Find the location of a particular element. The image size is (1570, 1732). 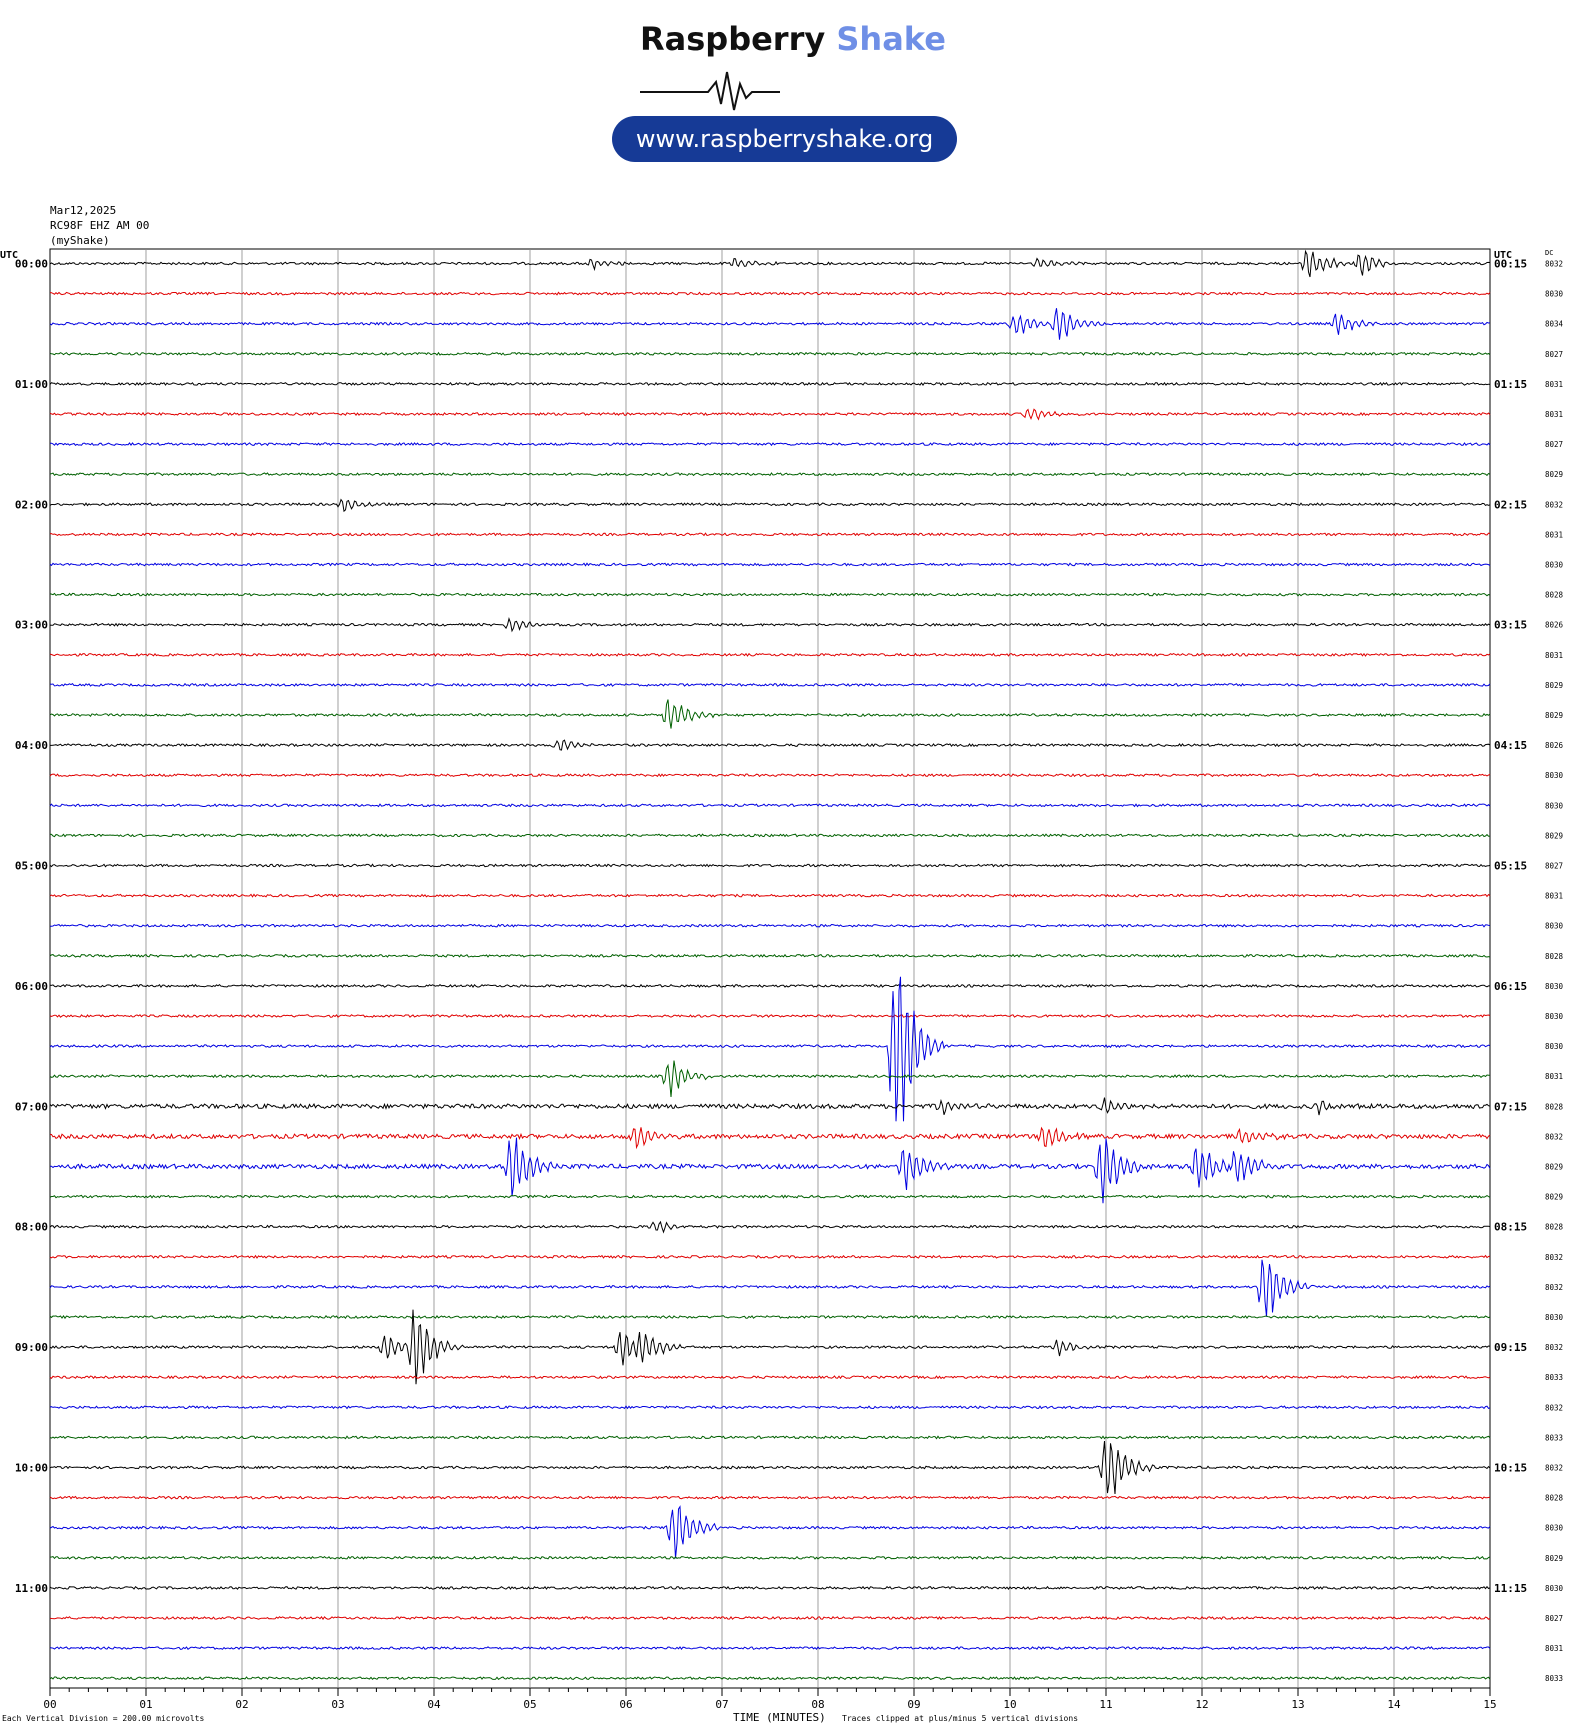

row-label-right: 03:15 is located at coordinates (1510, 625).